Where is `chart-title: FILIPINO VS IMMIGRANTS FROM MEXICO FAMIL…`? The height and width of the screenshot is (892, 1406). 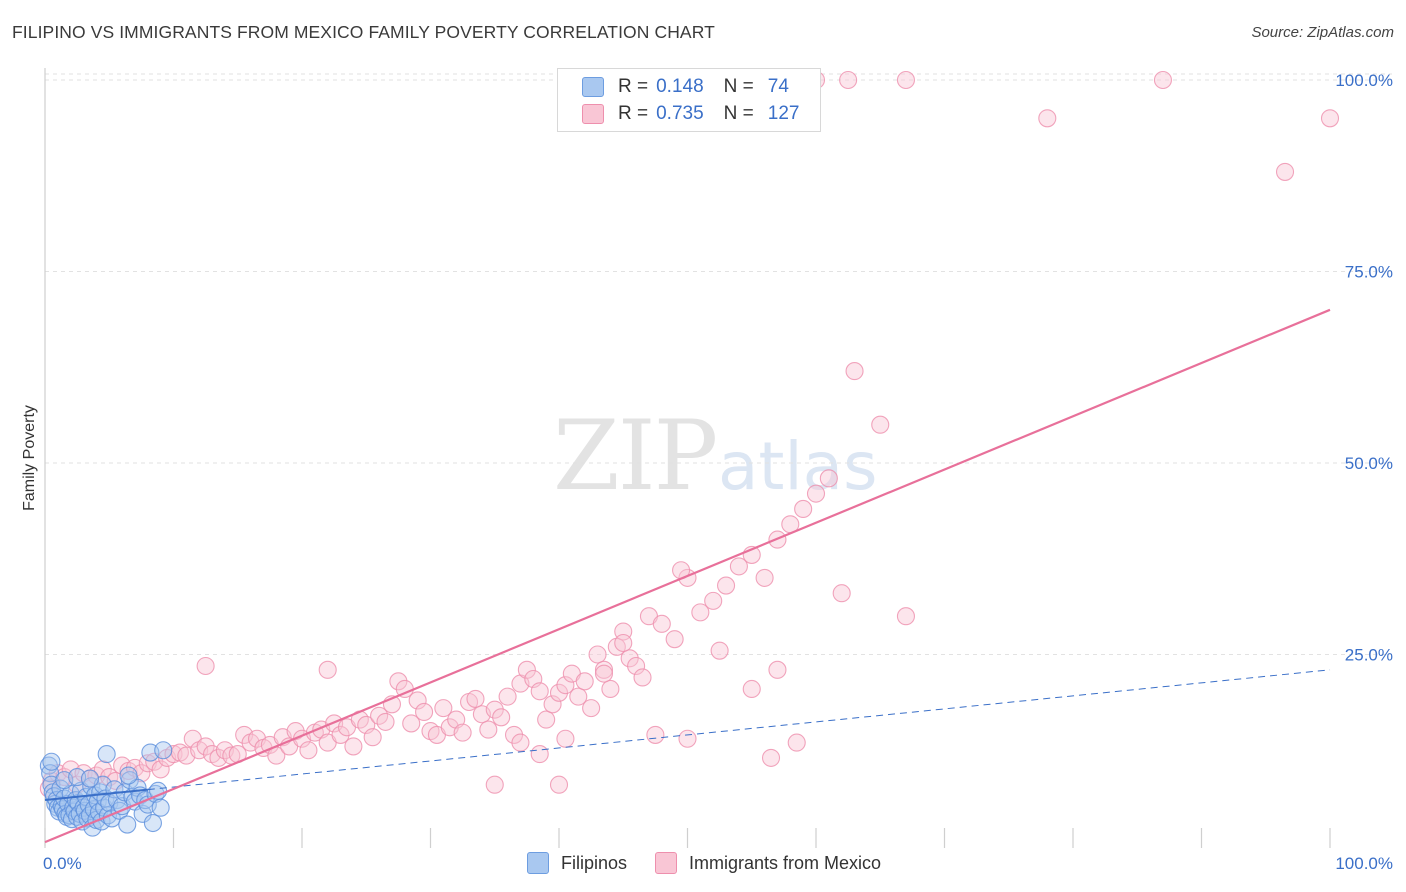
chart-title: FILIPINO VS IMMIGRANTS FROM MEXICO FAMIL… is located at coordinates (363, 32).